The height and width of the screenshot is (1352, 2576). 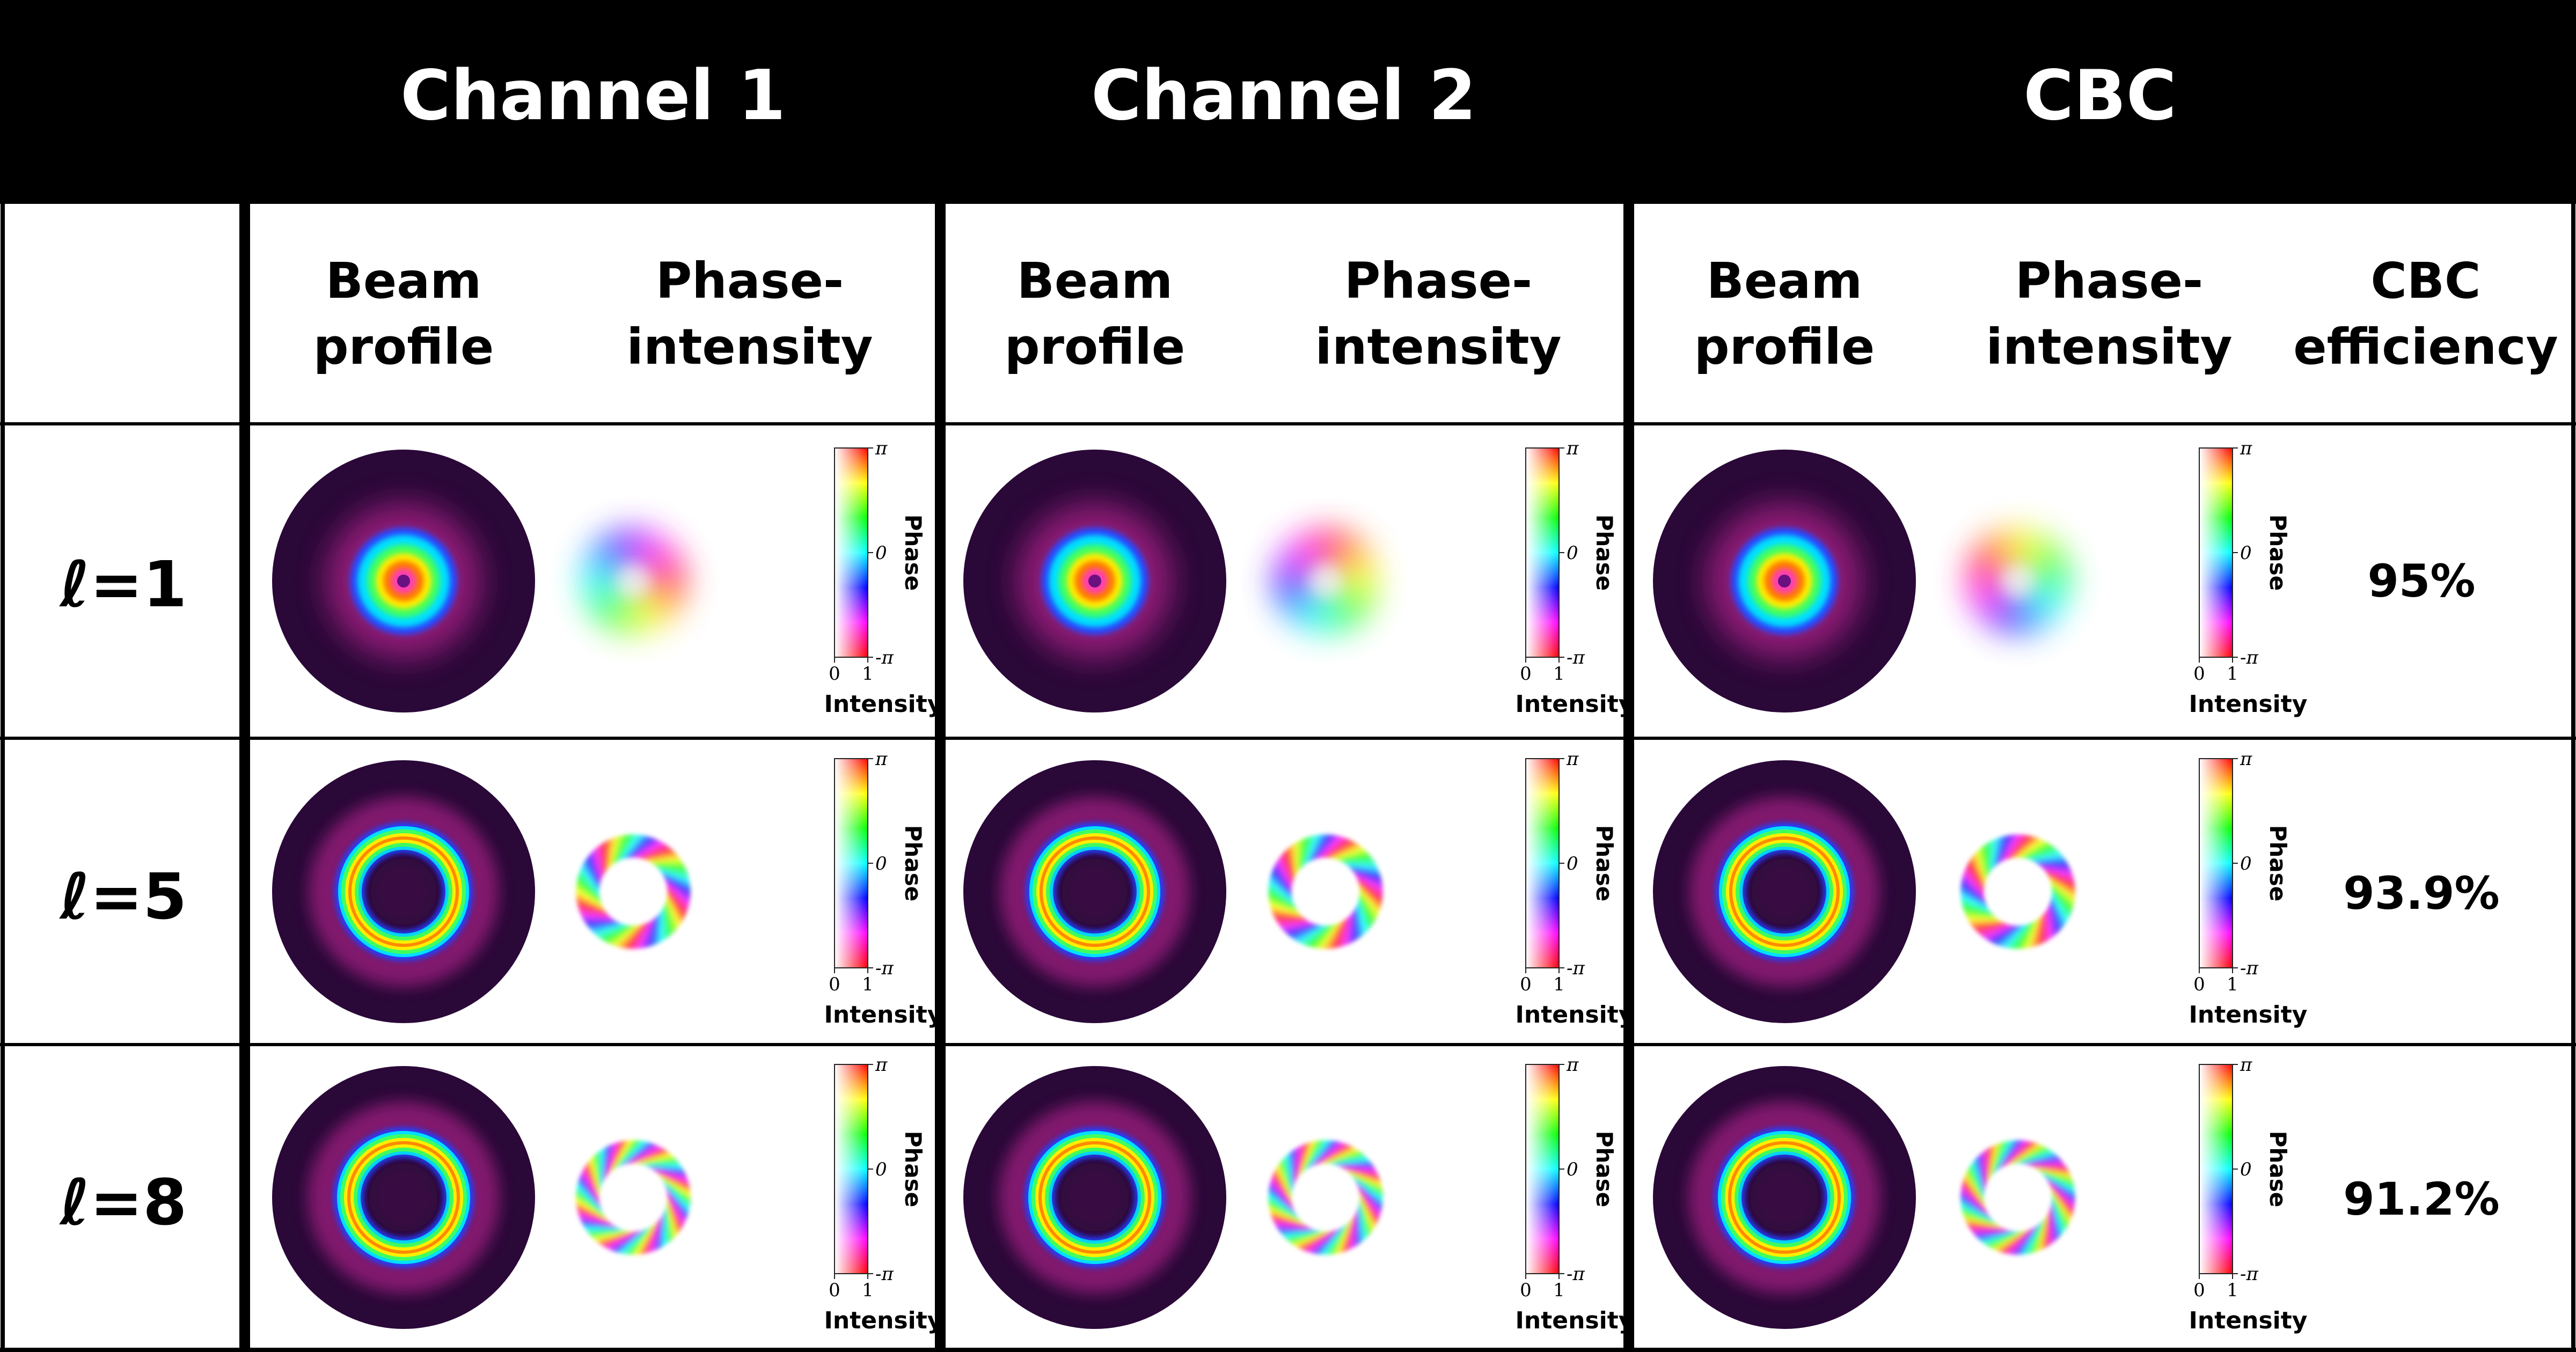 What do you see at coordinates (2018, 581) in the screenshot?
I see `phase-center-fade` at bounding box center [2018, 581].